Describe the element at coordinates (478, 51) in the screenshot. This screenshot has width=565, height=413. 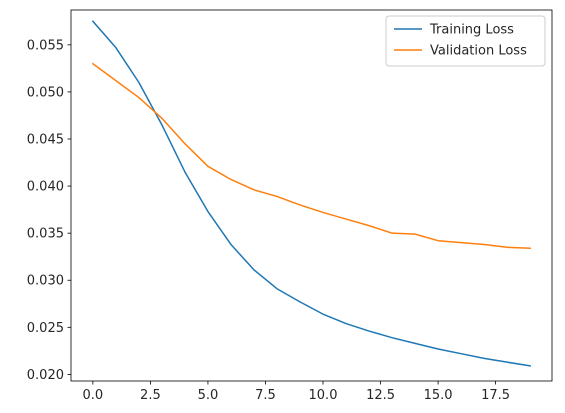
I see `legend-label-1: Validation Loss` at that location.